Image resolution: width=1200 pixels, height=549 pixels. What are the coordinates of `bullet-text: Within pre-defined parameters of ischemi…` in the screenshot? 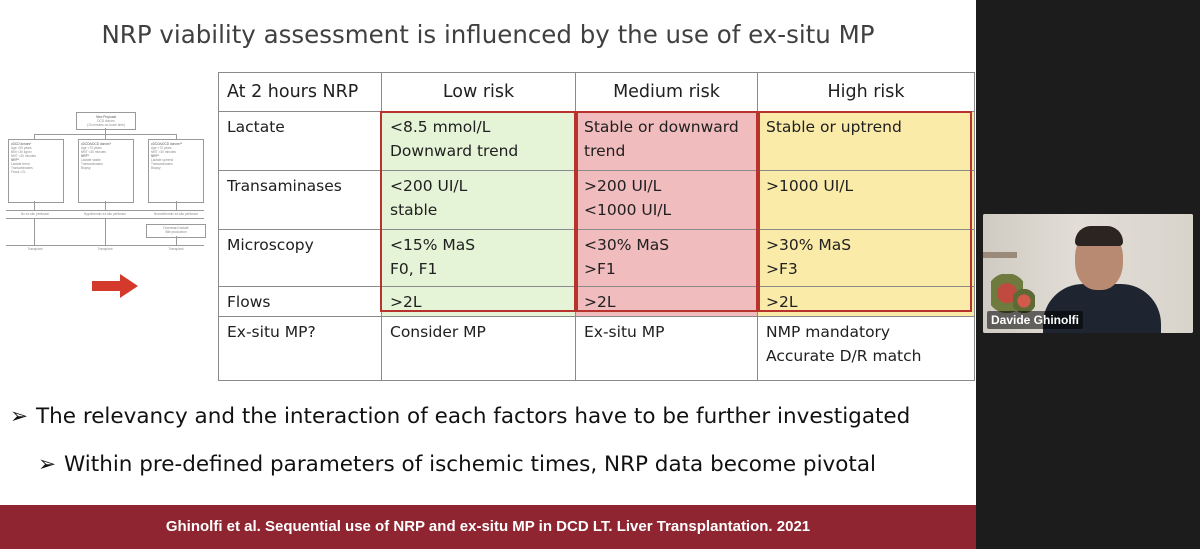 It's located at (470, 464).